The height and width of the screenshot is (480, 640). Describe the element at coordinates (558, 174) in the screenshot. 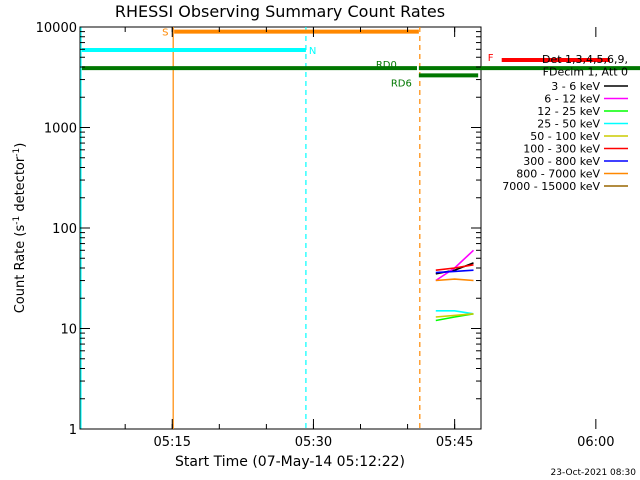

I see `legend-entry-label: 800 - 7000 keV` at that location.